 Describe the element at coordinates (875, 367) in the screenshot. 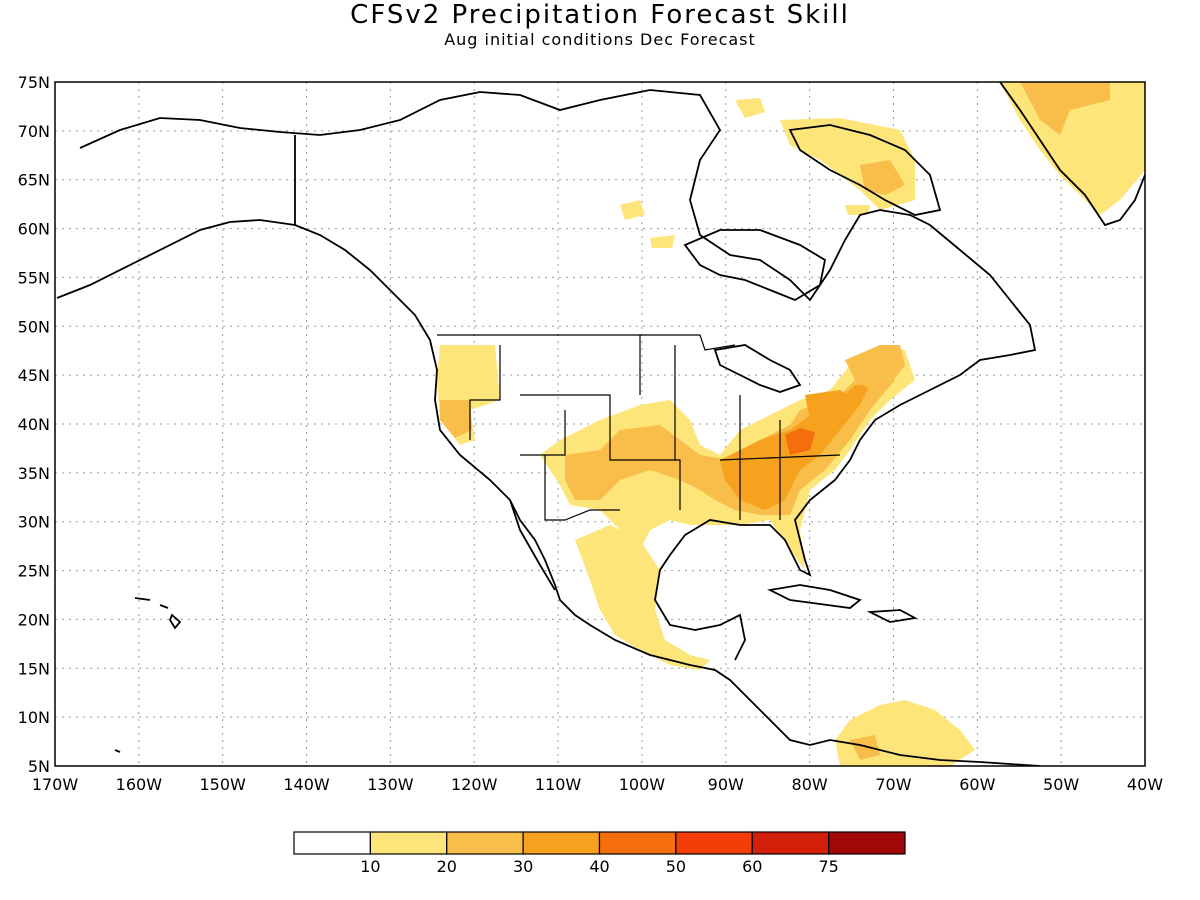

I see `skill-region-northeast` at that location.